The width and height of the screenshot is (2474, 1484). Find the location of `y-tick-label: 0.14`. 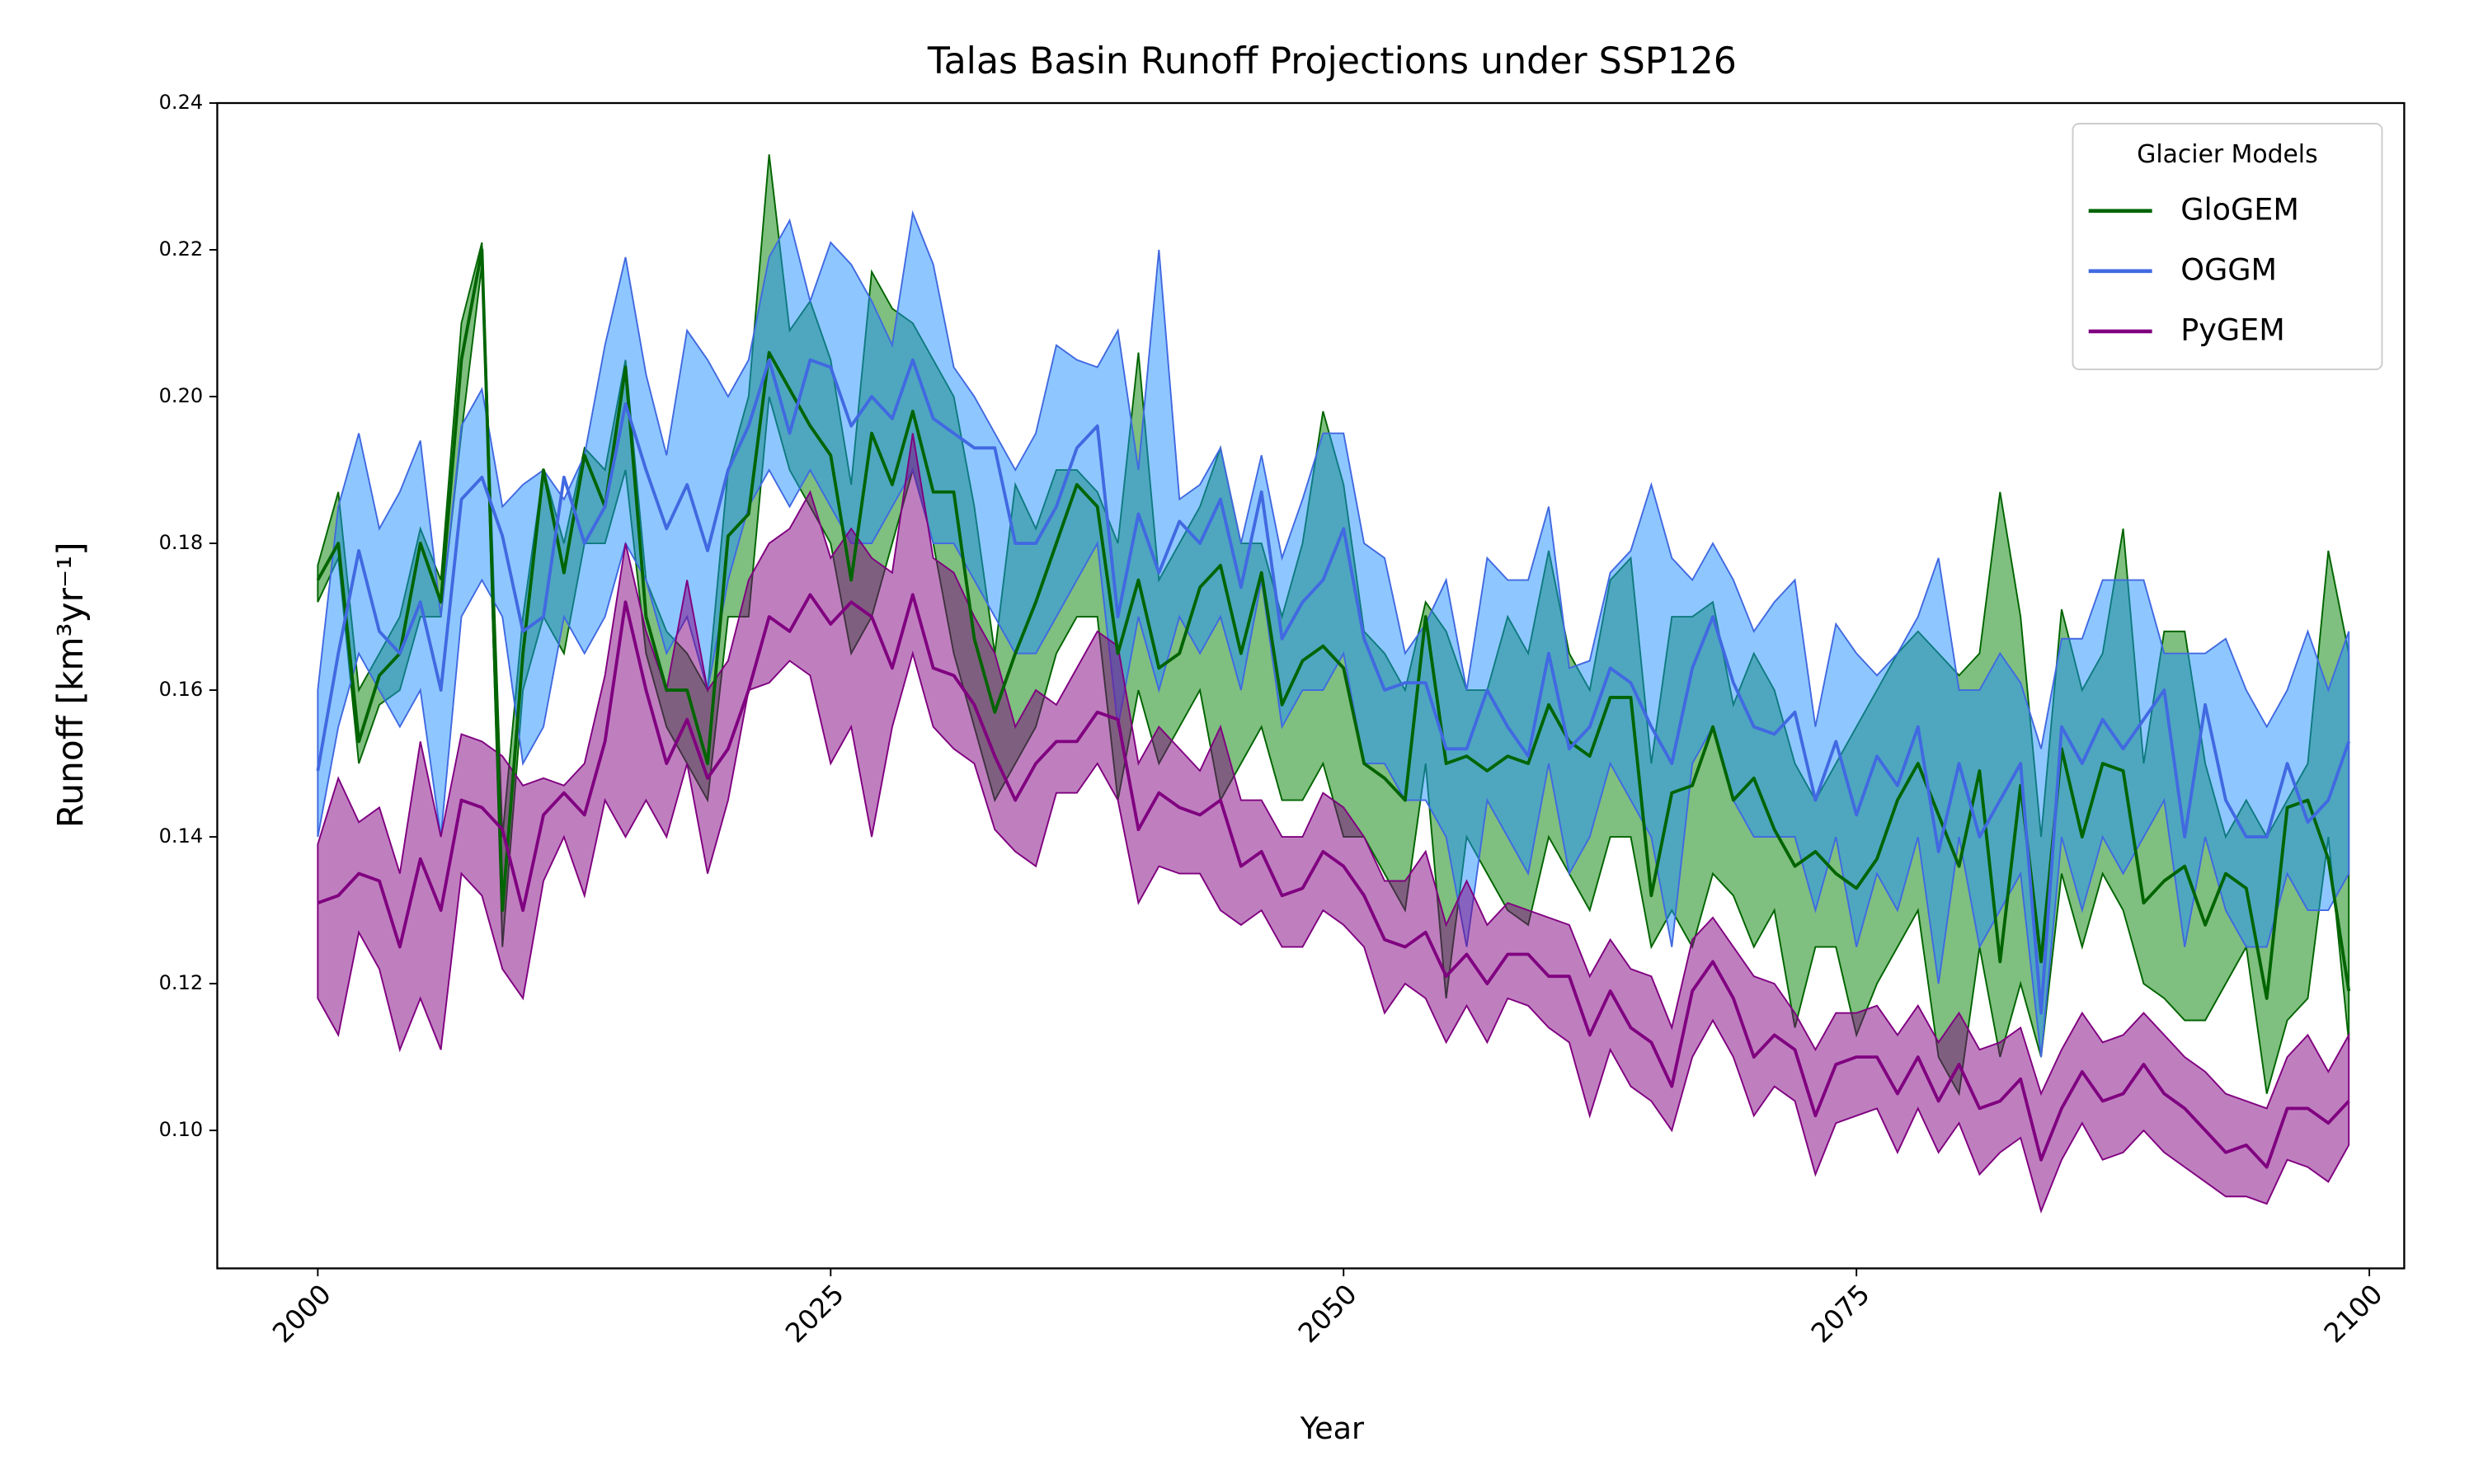

y-tick-label: 0.14 is located at coordinates (181, 836).